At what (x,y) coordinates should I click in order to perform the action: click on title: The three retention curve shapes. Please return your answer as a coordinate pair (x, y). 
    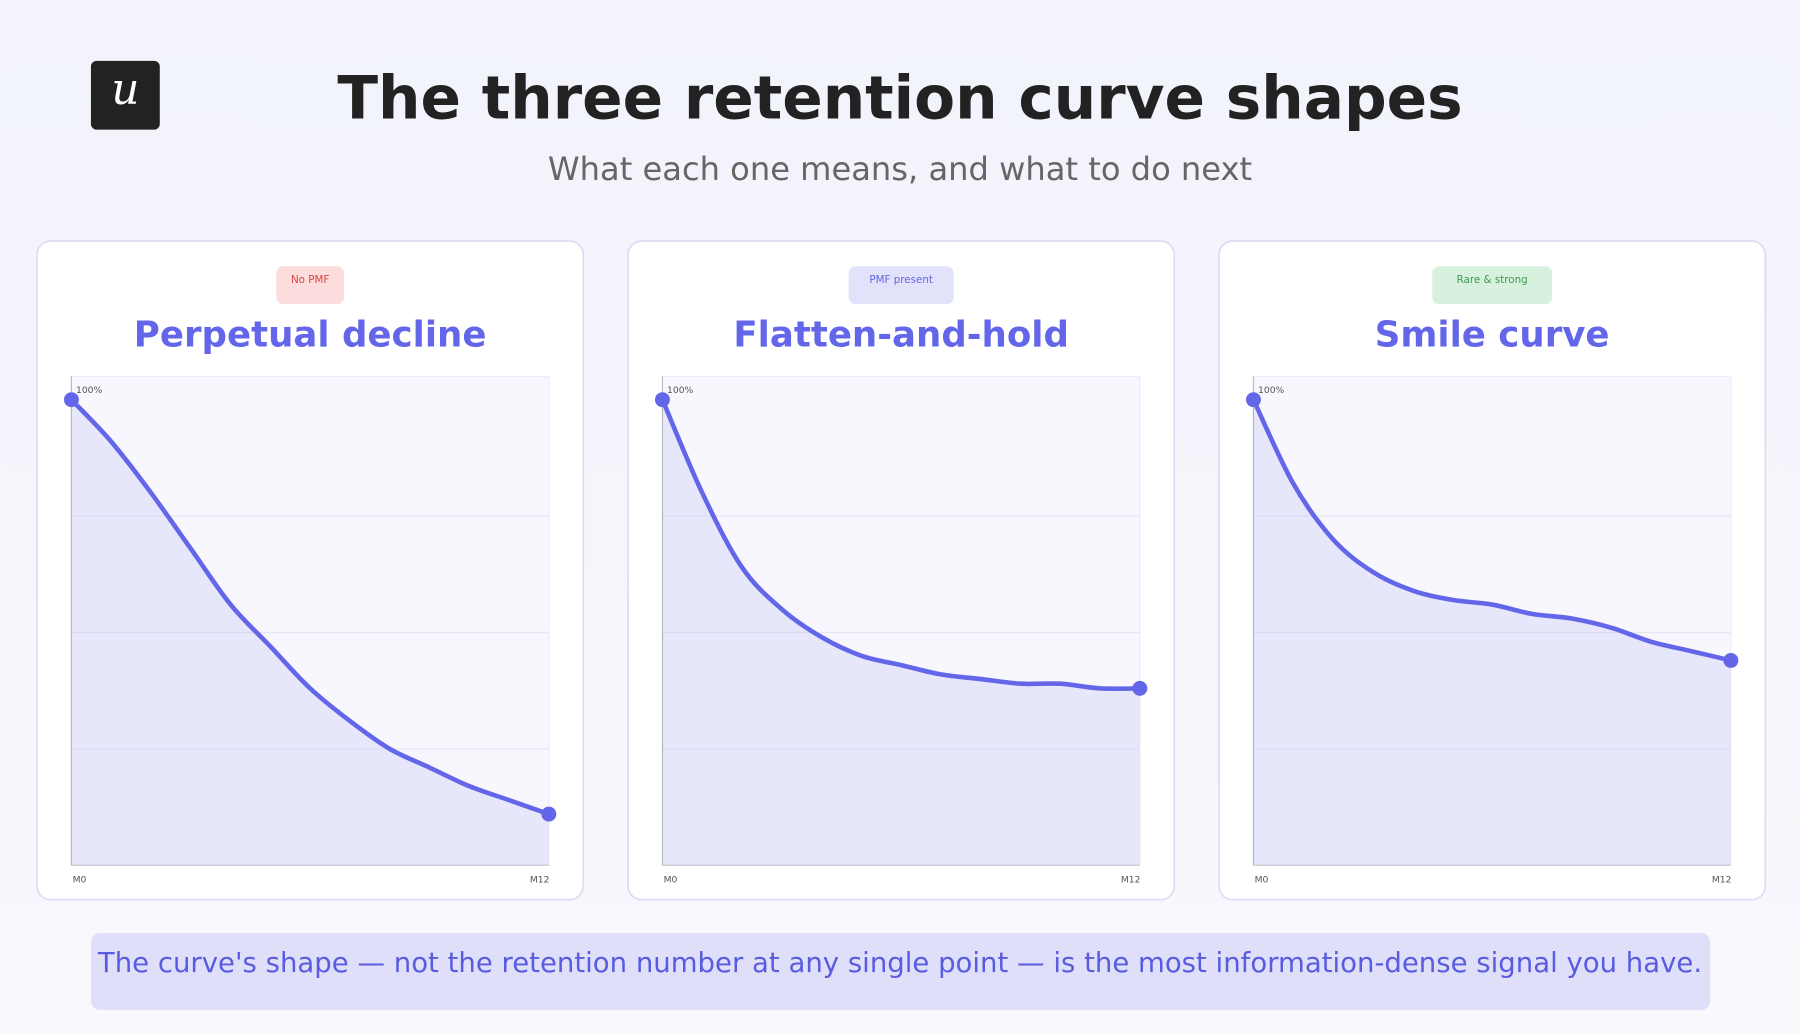
    Looking at the image, I should click on (899, 99).